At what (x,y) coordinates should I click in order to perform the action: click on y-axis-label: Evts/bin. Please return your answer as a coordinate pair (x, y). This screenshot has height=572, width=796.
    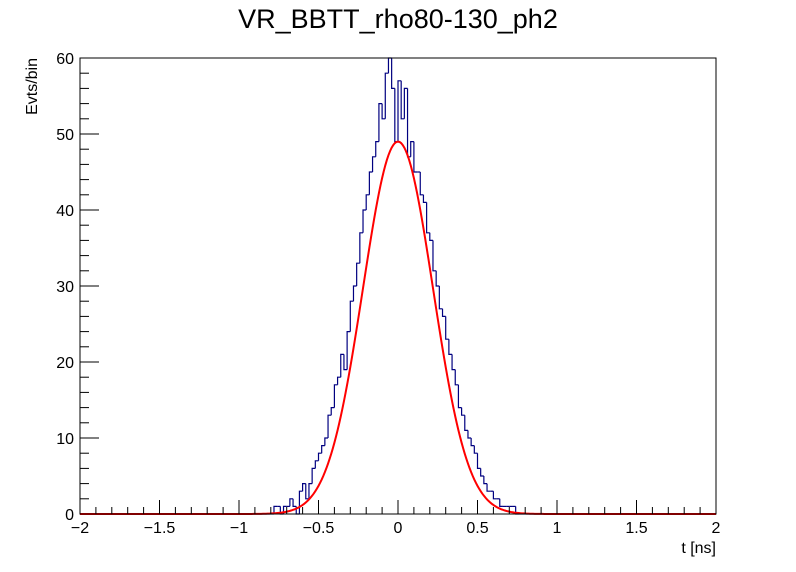
    Looking at the image, I should click on (32, 86).